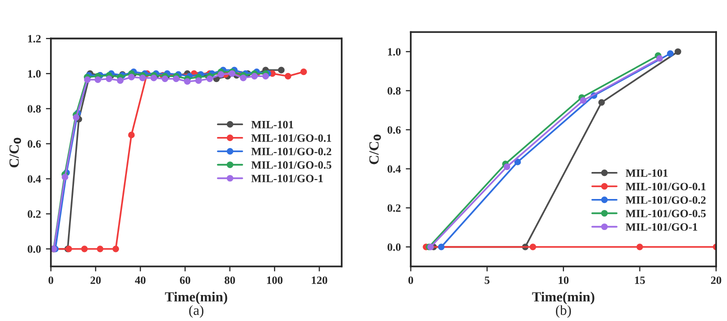  Describe the element at coordinates (563, 311) in the screenshot. I see `text: (b)` at that location.